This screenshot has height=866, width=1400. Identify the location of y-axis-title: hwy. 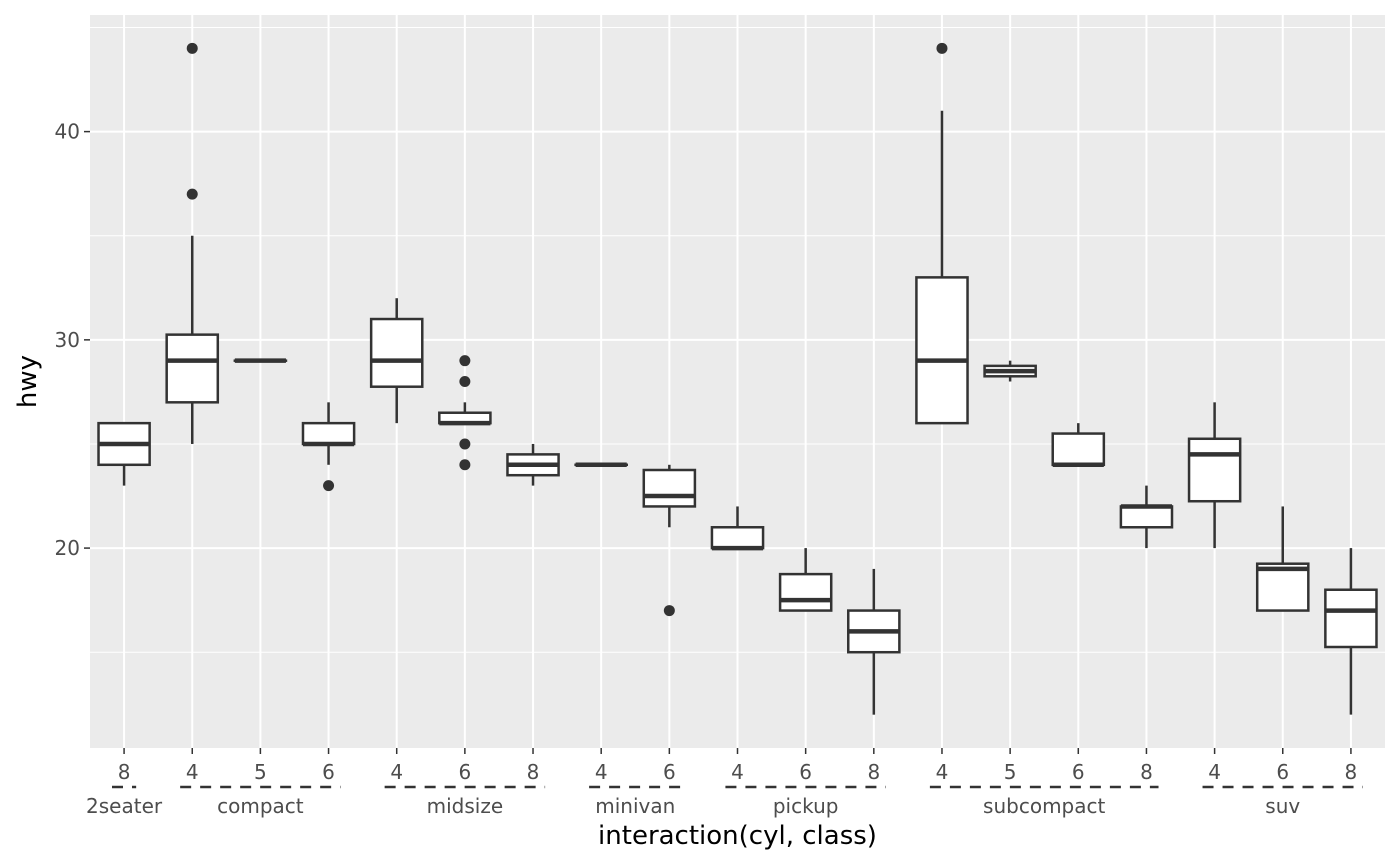
(28, 381).